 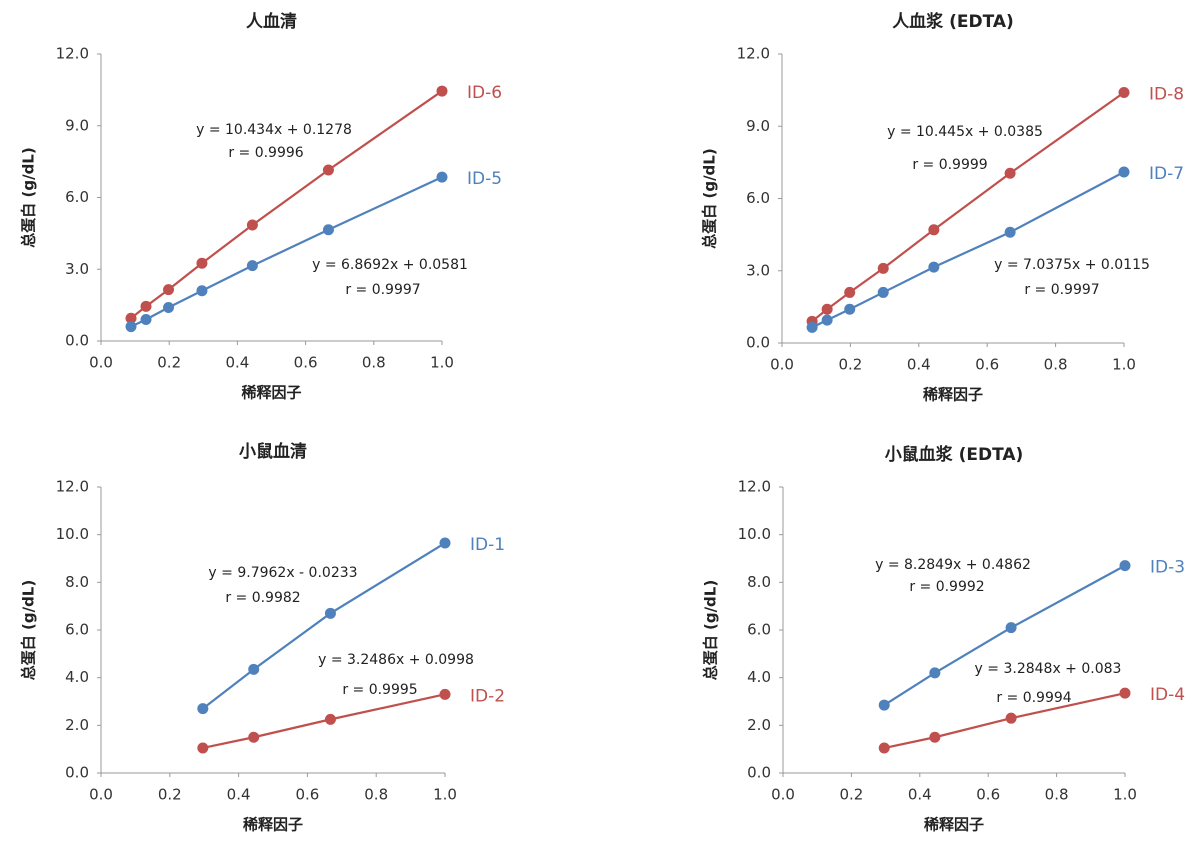 I want to click on legend-label: ID-4, so click(x=1167, y=695).